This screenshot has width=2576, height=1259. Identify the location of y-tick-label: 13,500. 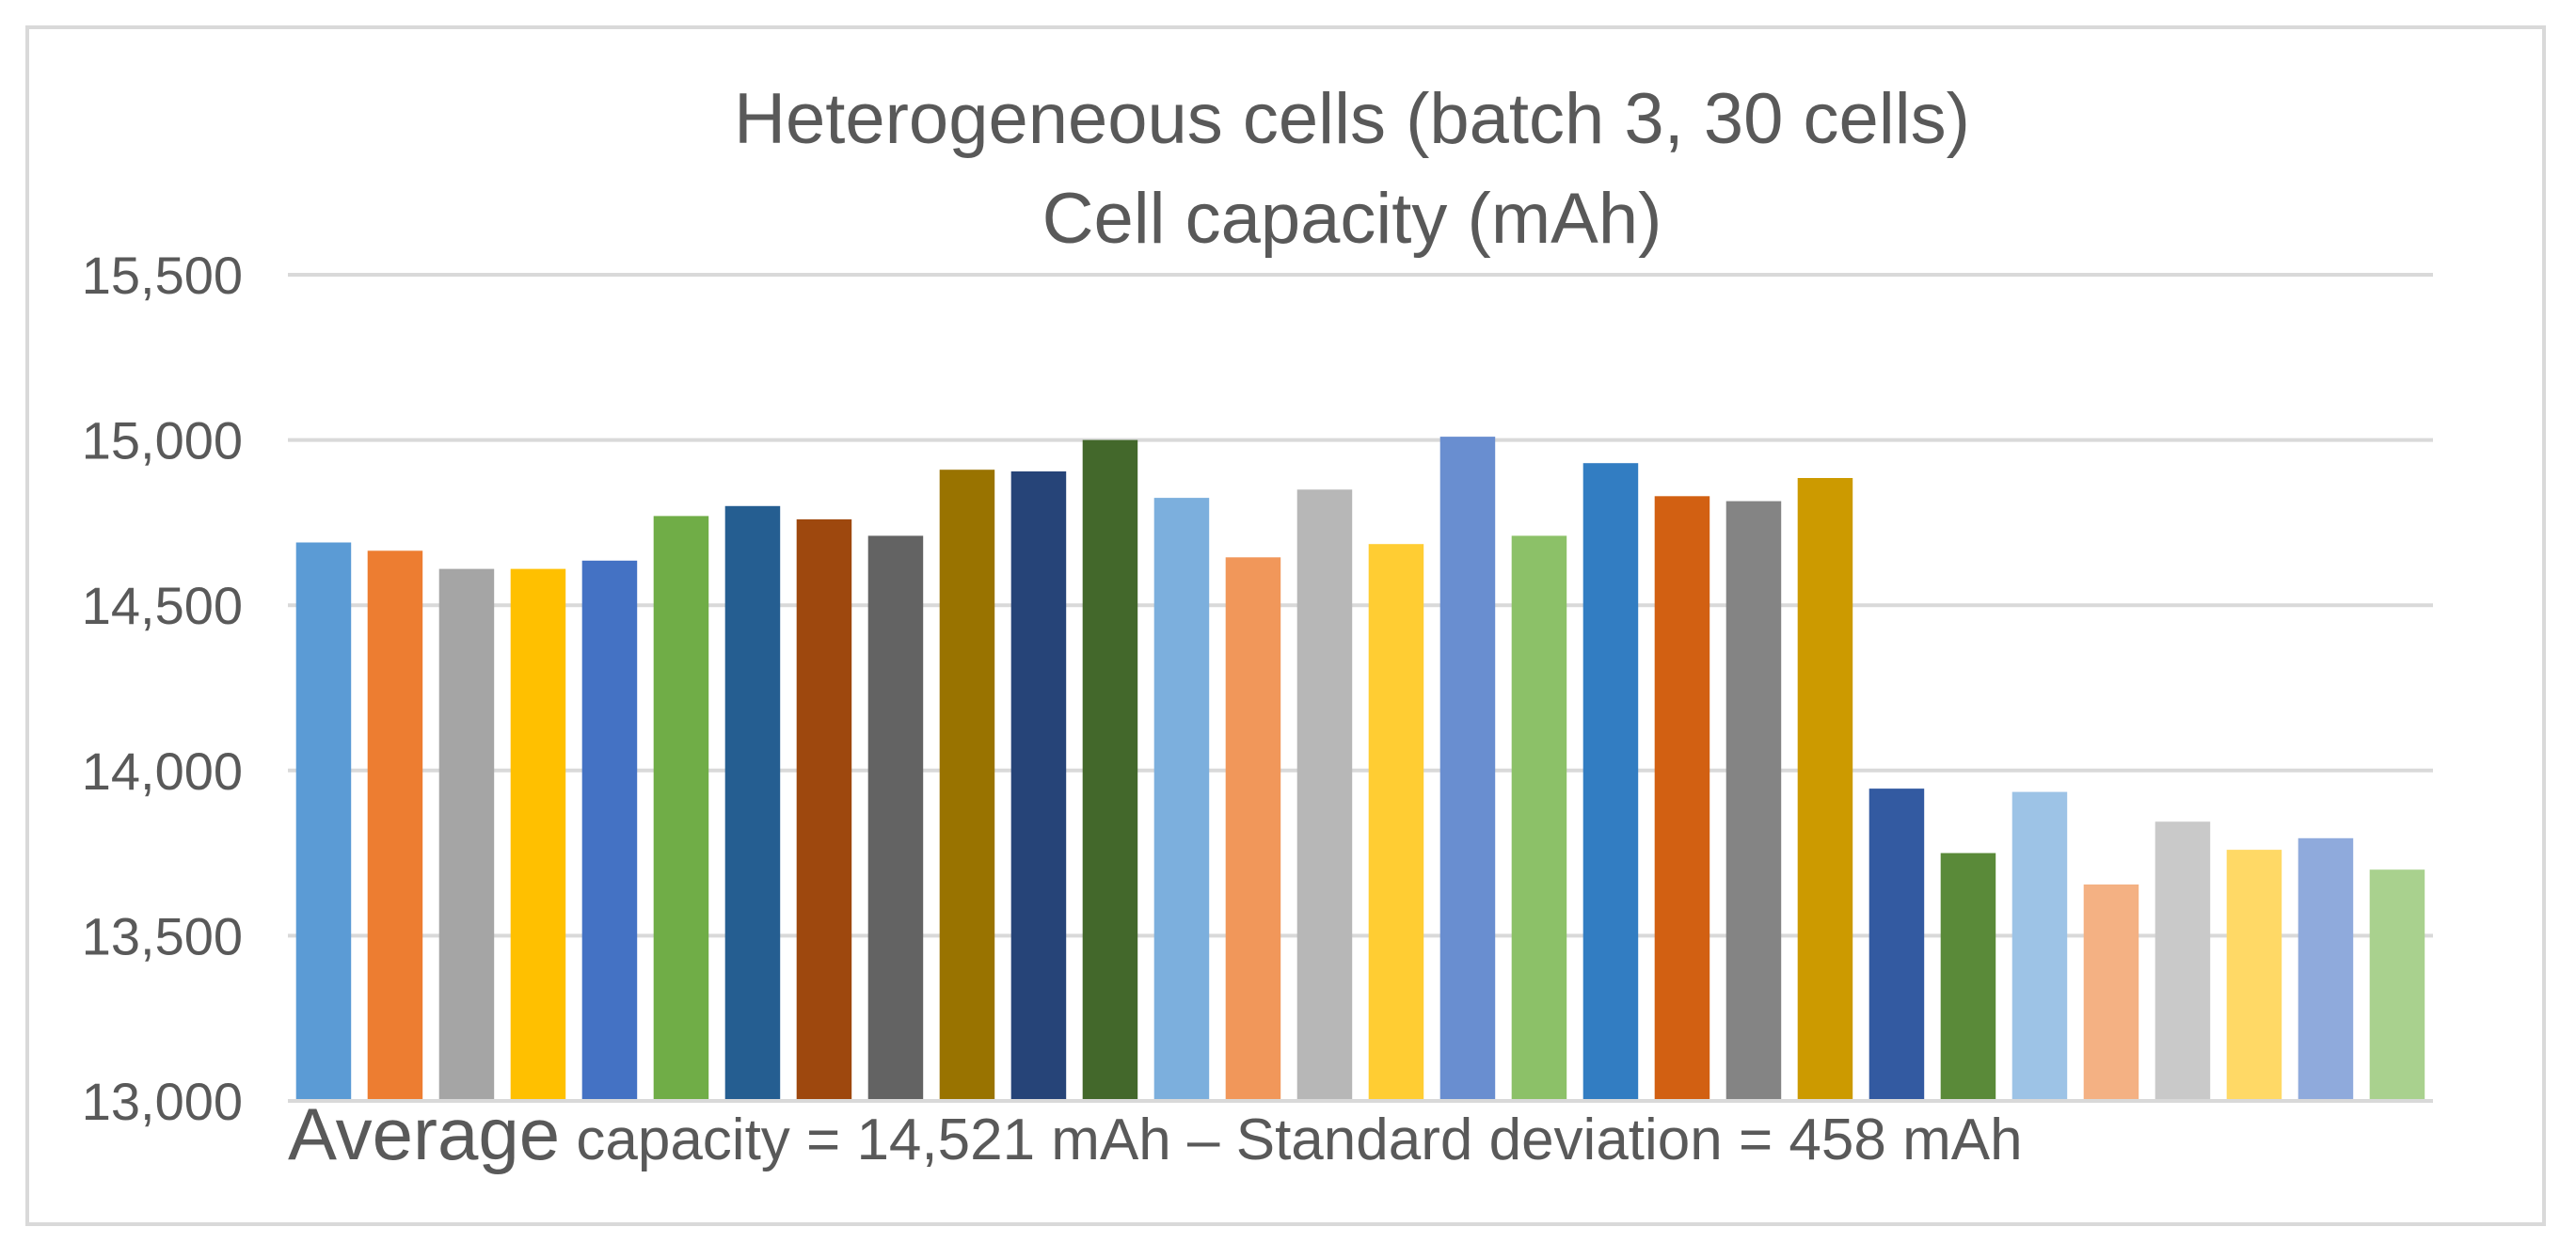
(162, 936).